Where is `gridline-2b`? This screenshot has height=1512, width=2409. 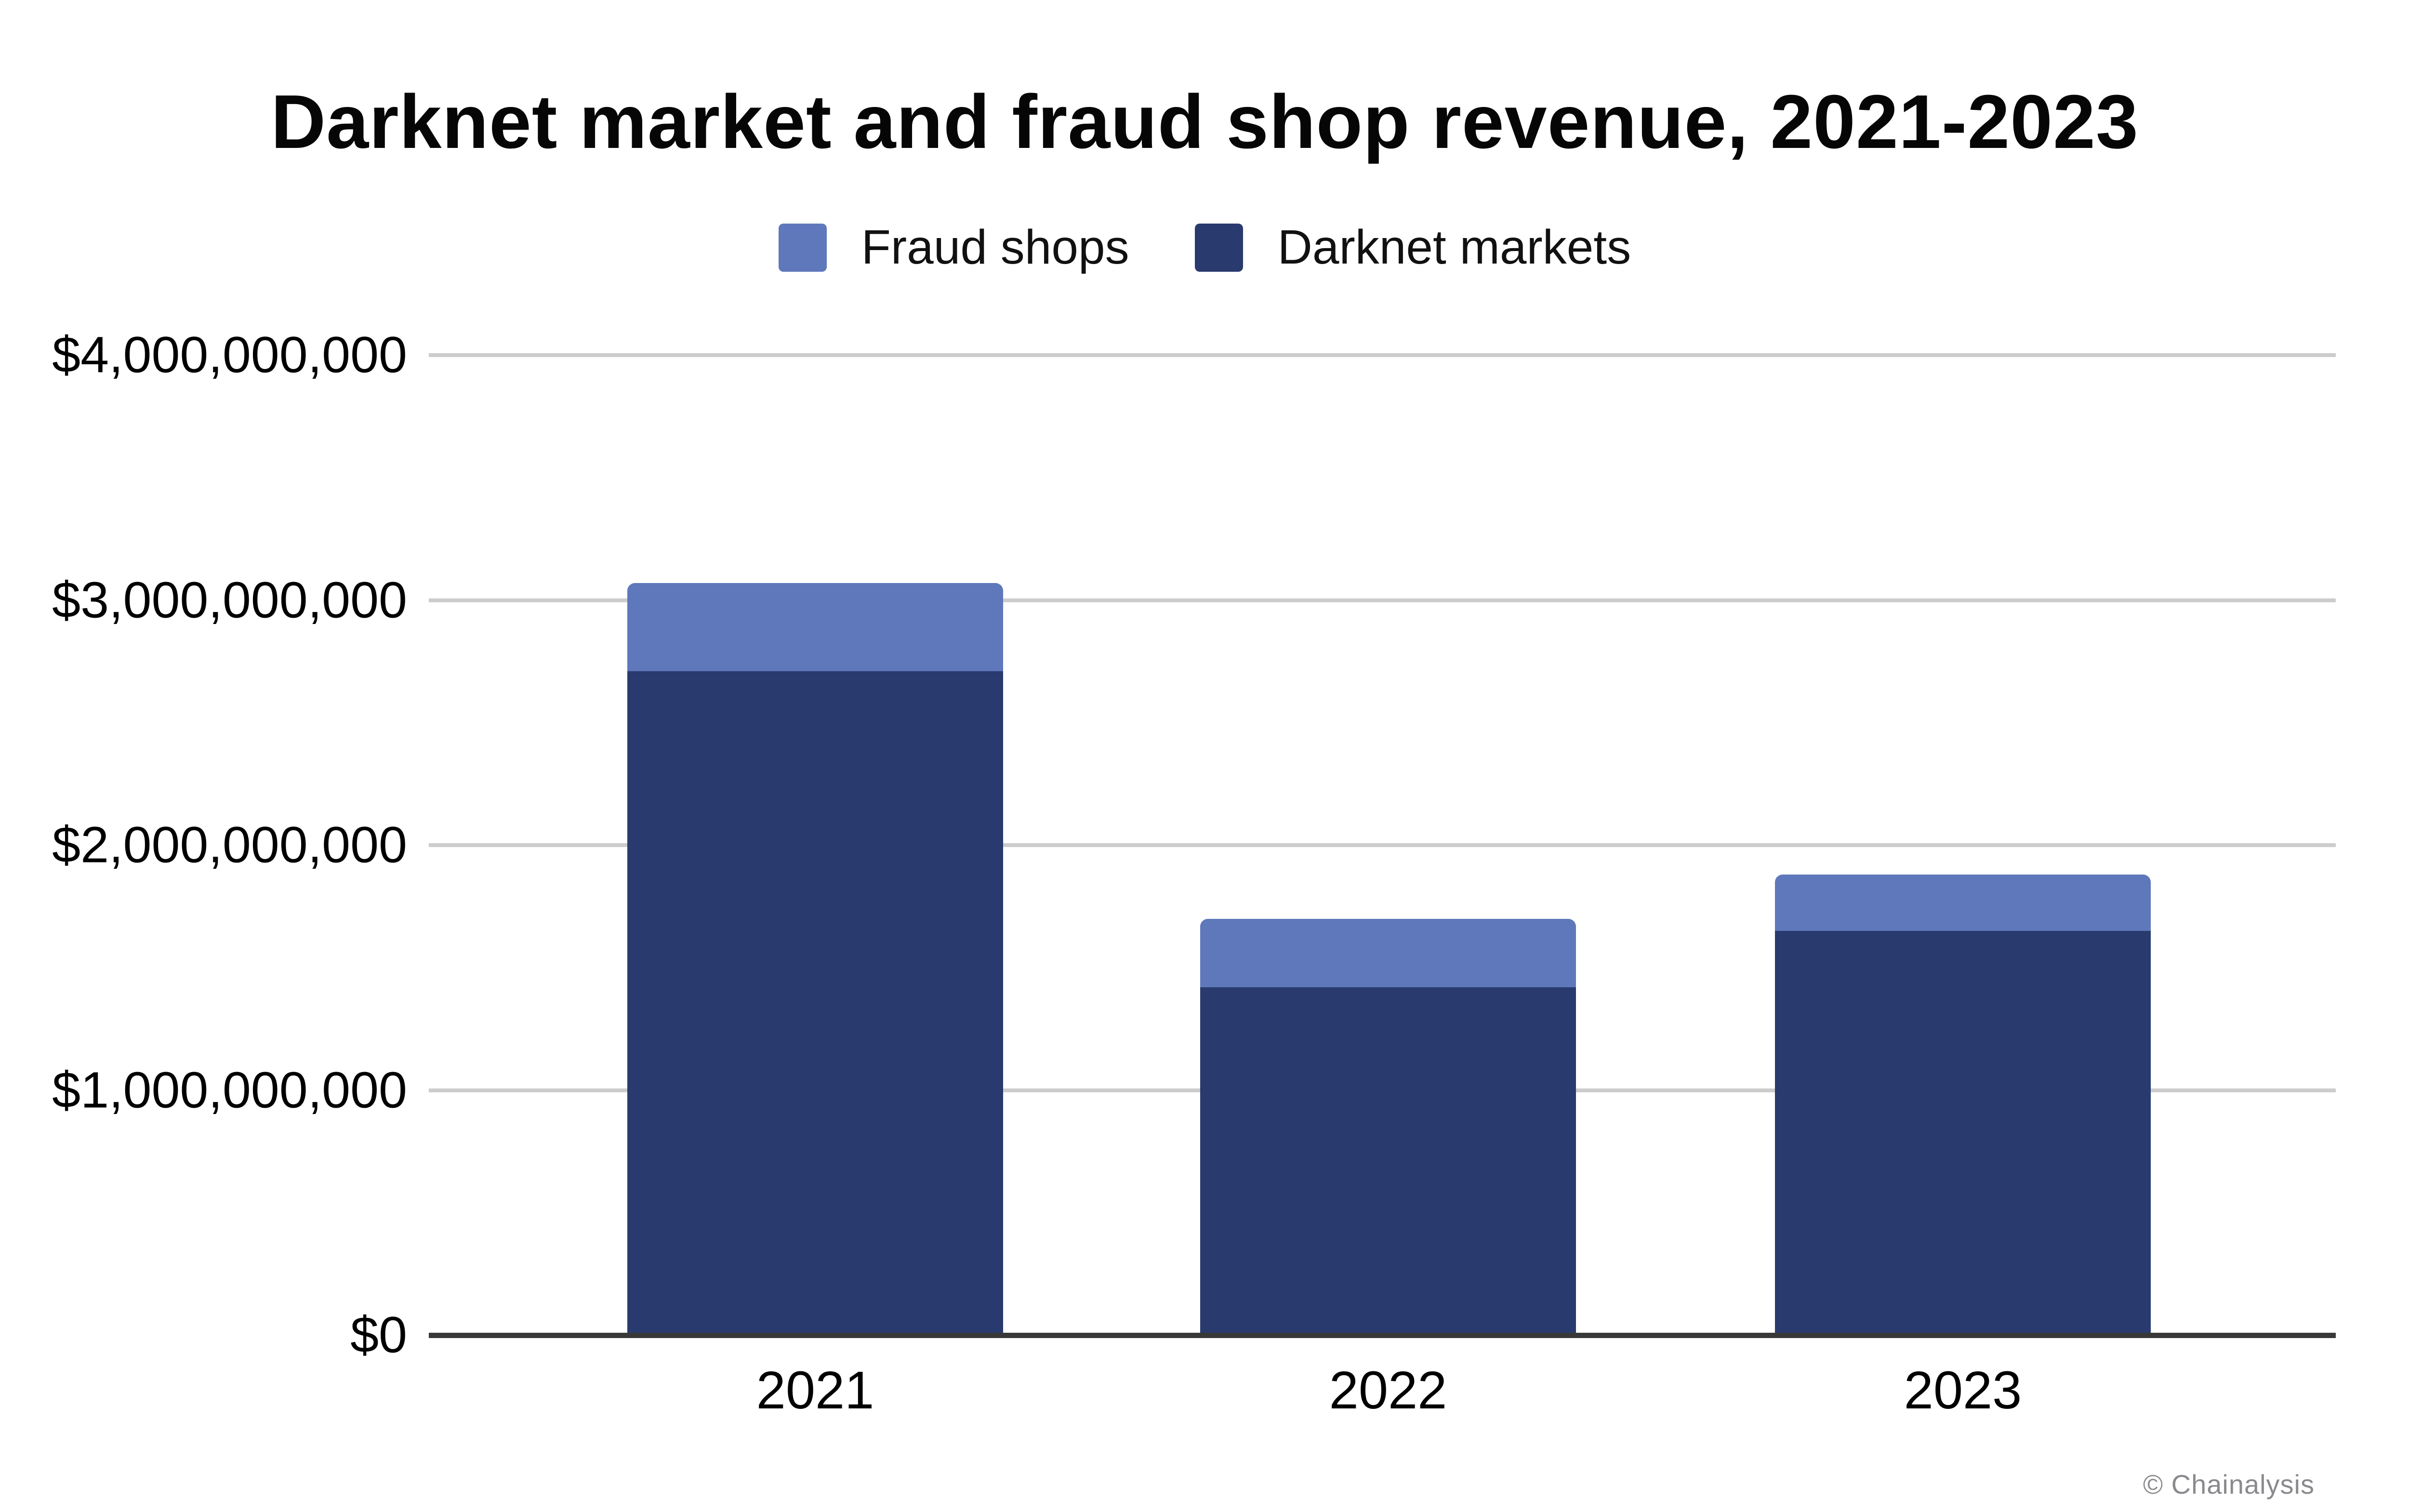 gridline-2b is located at coordinates (1382, 845).